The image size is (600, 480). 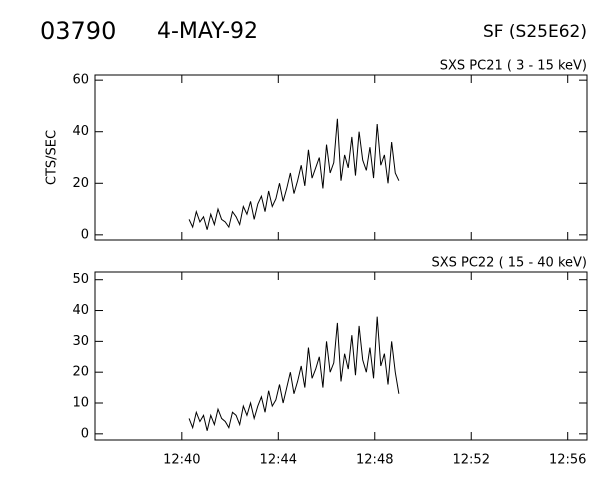 I want to click on x-tick-label: 12:40, so click(x=181, y=460).